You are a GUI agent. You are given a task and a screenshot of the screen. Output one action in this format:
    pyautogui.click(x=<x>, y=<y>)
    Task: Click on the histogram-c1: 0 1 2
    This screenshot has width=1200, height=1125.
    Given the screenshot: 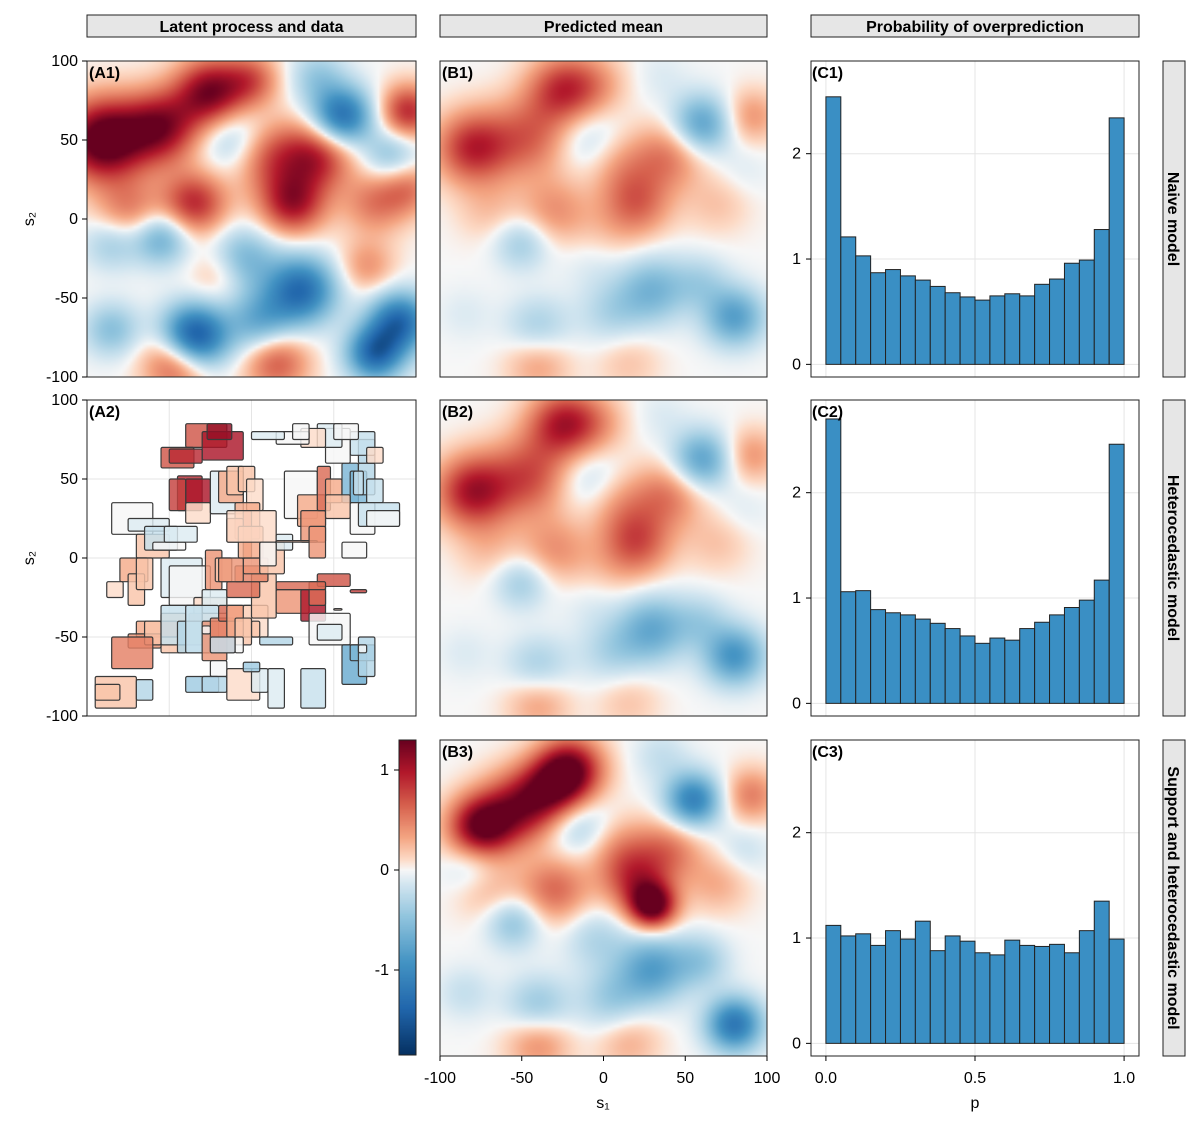 What is the action you would take?
    pyautogui.click(x=966, y=219)
    